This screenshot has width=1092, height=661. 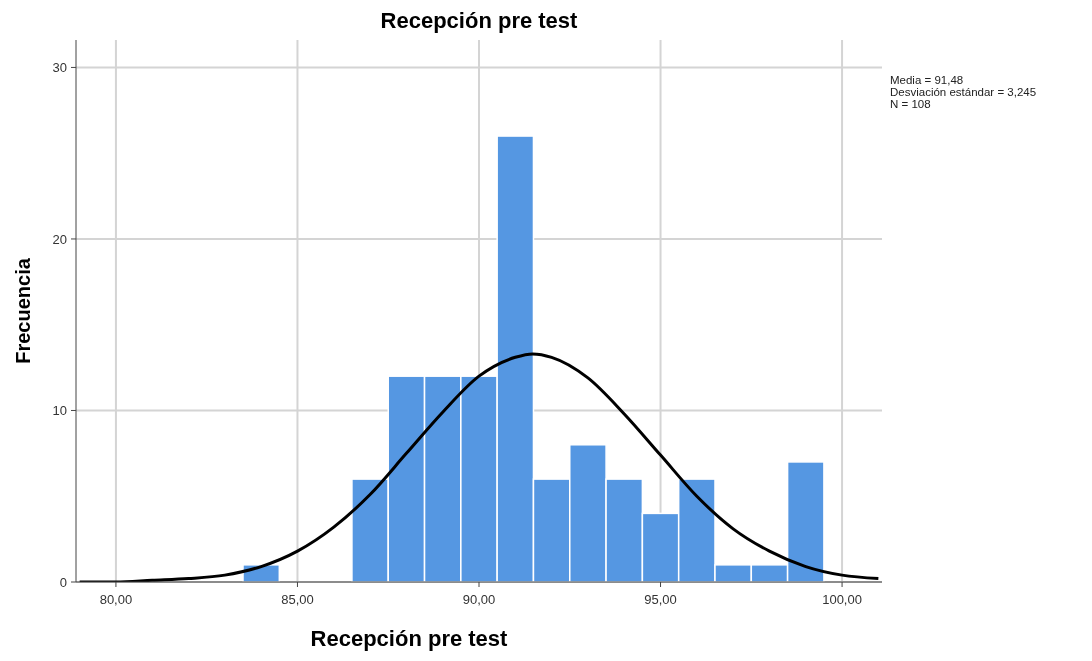 I want to click on text: Media = 91,48, so click(x=927, y=80).